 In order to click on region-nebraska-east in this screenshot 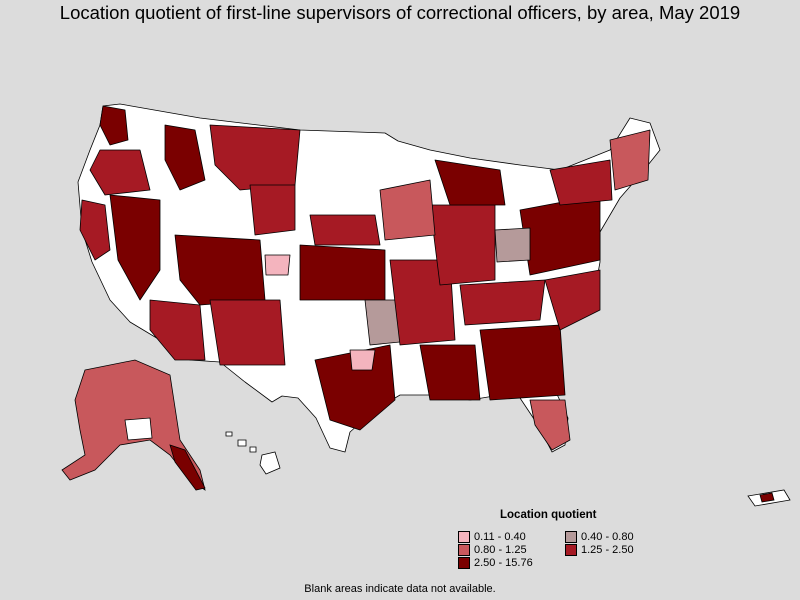, I will do `click(345, 230)`.